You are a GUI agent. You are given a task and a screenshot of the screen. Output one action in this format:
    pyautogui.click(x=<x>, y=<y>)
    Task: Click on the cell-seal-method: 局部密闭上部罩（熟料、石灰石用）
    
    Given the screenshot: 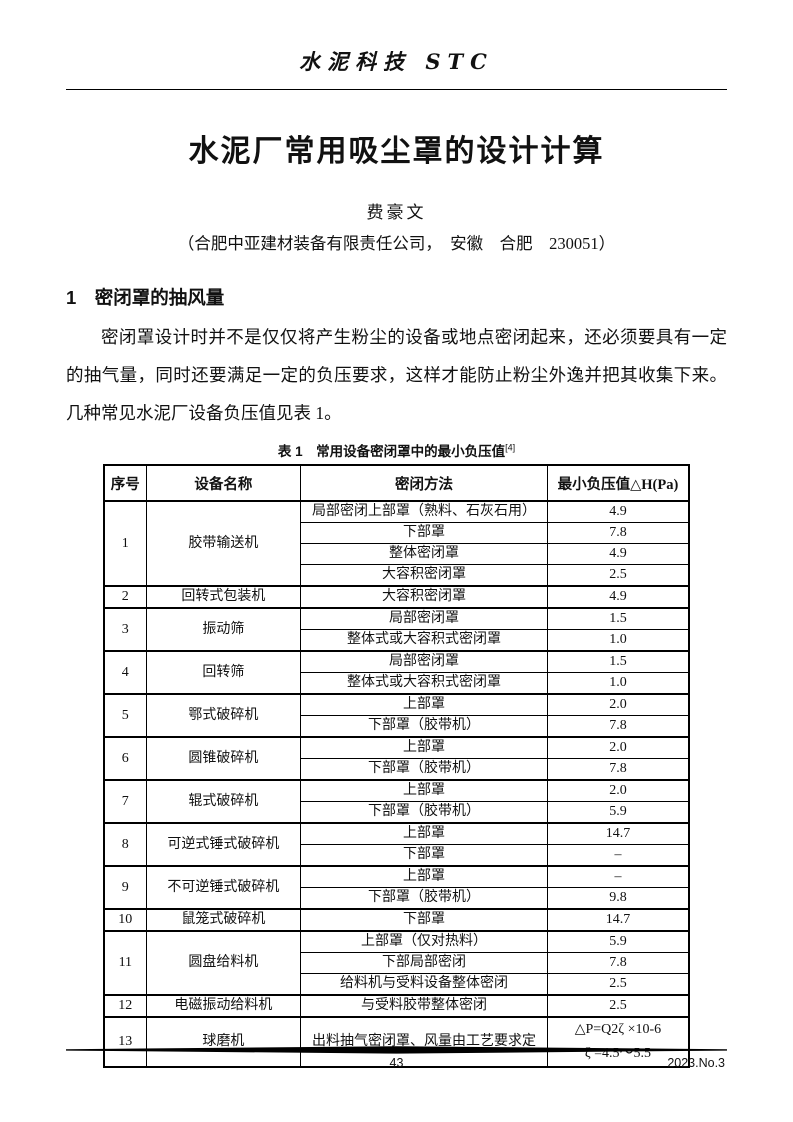 What is the action you would take?
    pyautogui.click(x=424, y=511)
    